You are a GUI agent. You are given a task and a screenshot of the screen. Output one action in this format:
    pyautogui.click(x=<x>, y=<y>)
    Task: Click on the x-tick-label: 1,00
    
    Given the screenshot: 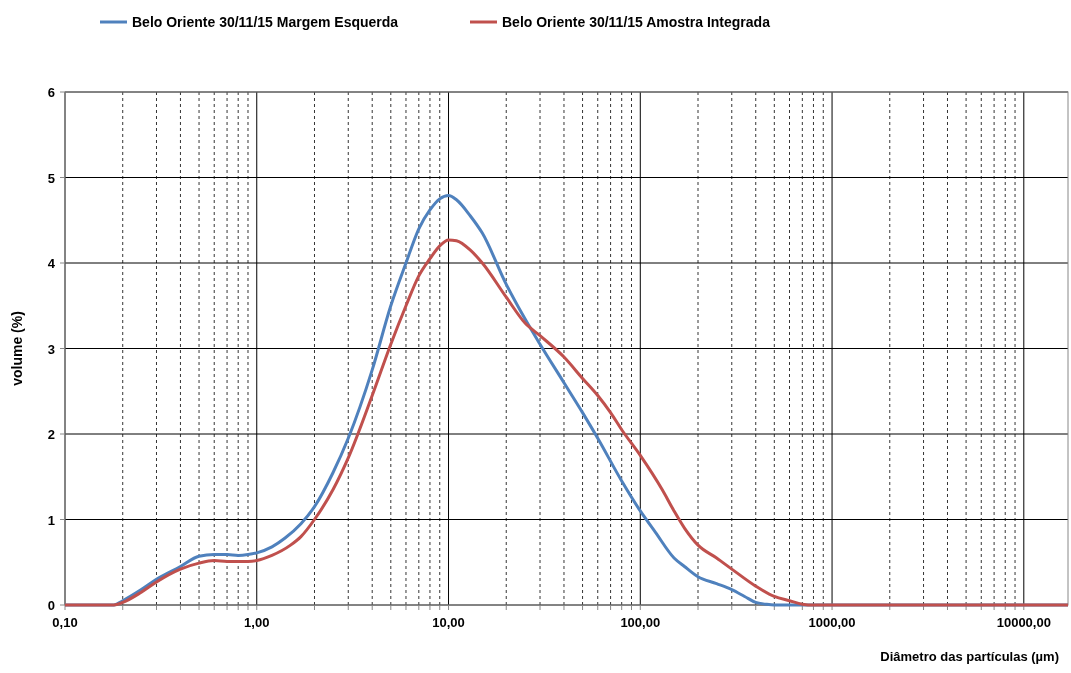 What is the action you would take?
    pyautogui.click(x=257, y=622)
    